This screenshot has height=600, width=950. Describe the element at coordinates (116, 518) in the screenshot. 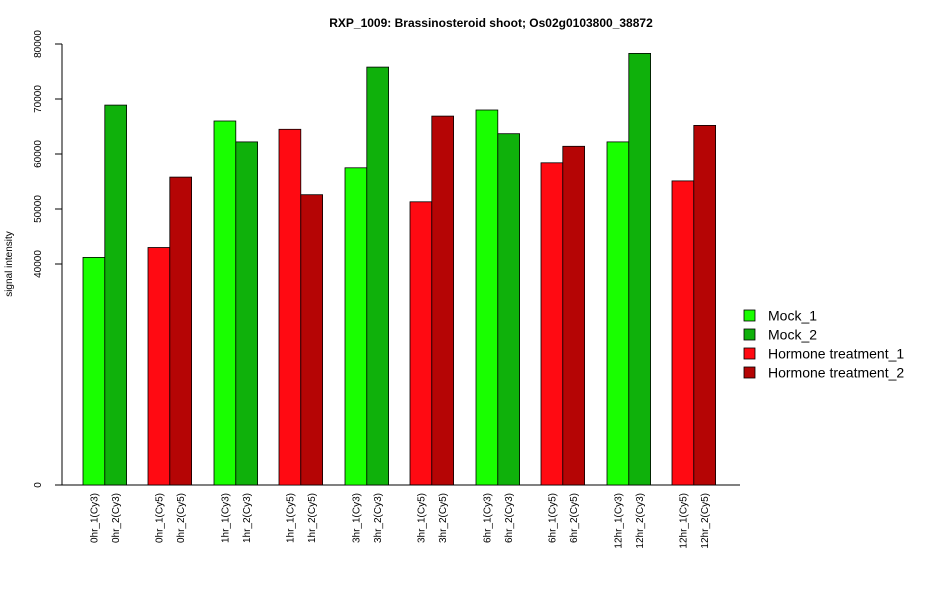

I see `x-tick-label: 0hr_2(Cy3)` at that location.